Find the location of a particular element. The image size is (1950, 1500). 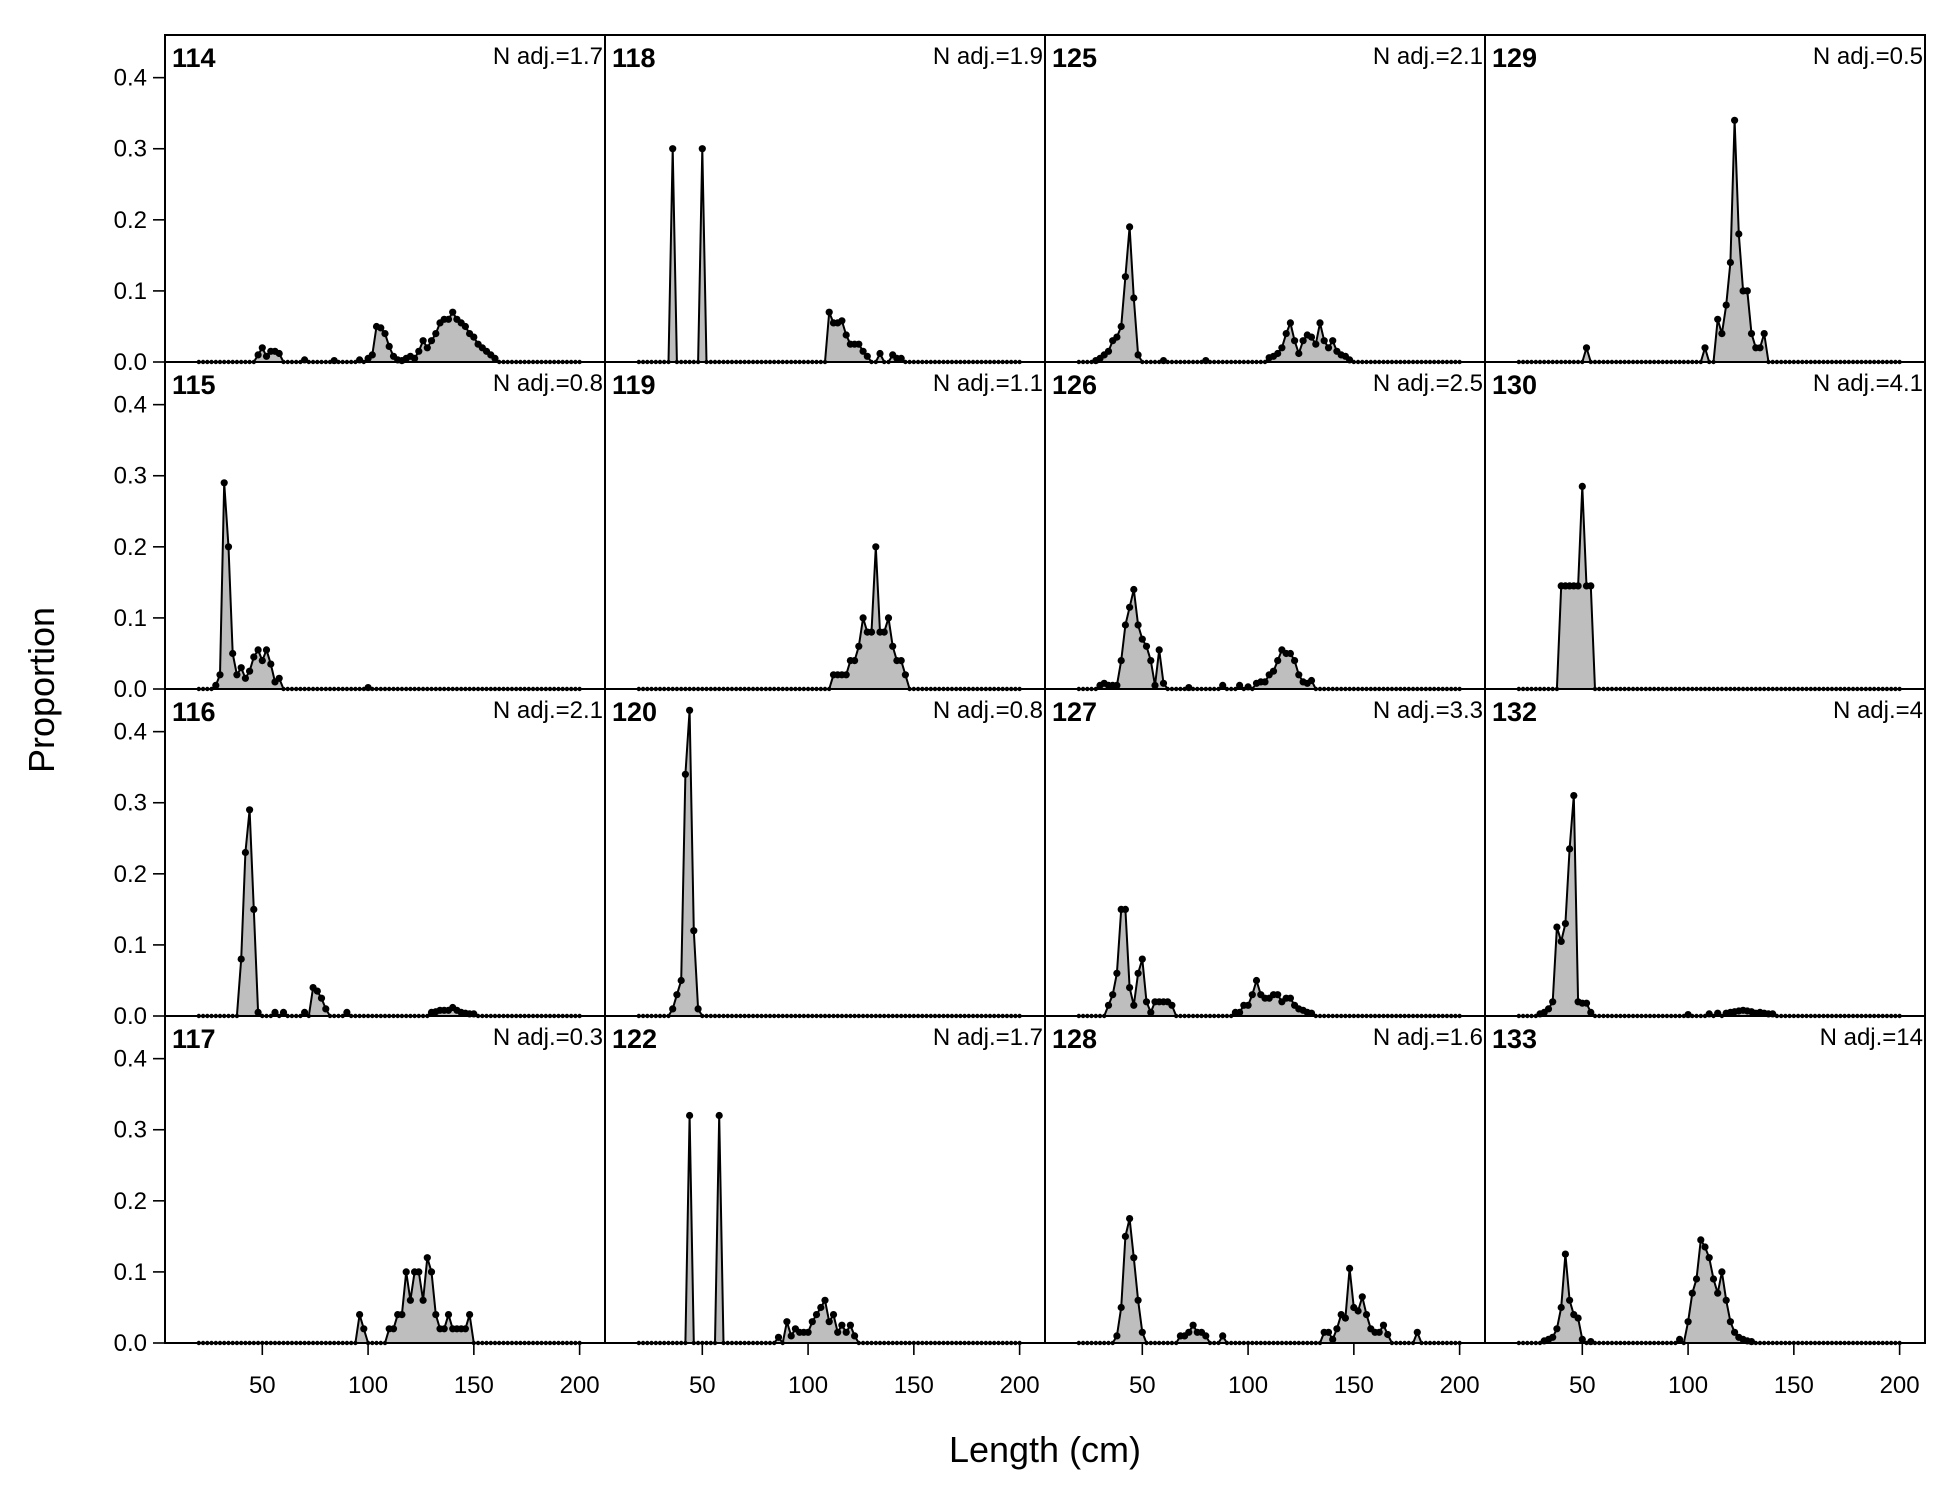

panel-id-label: 114 is located at coordinates (194, 58).